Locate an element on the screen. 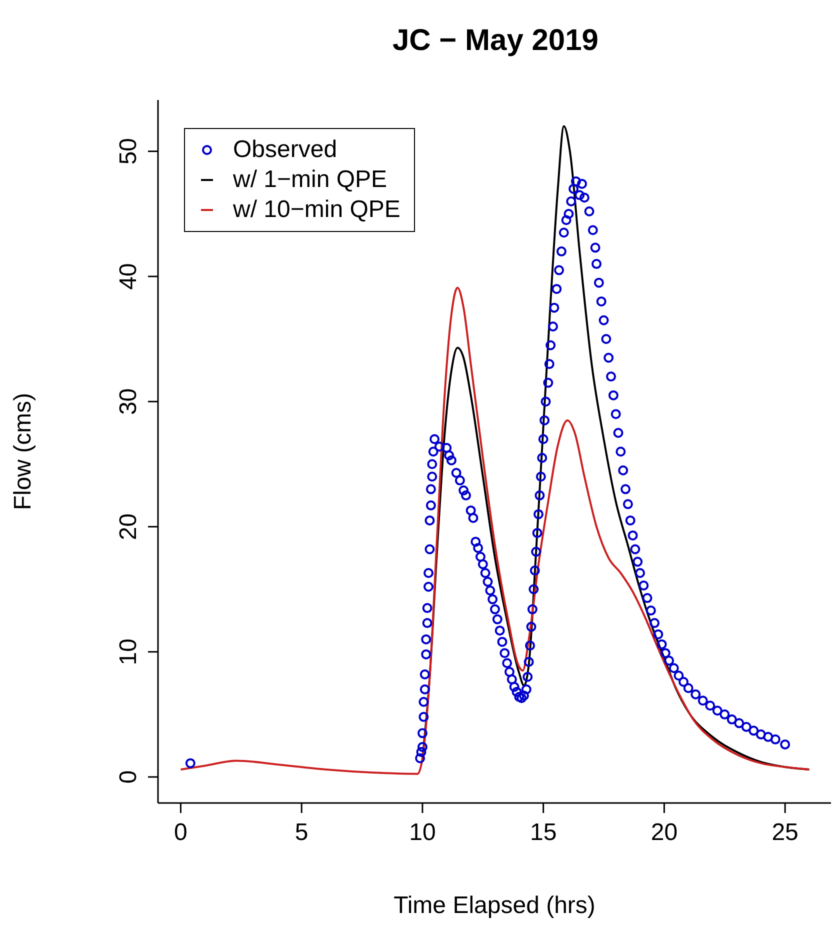 This screenshot has height=935, width=833. y-tick-label: 20 is located at coordinates (128, 526).